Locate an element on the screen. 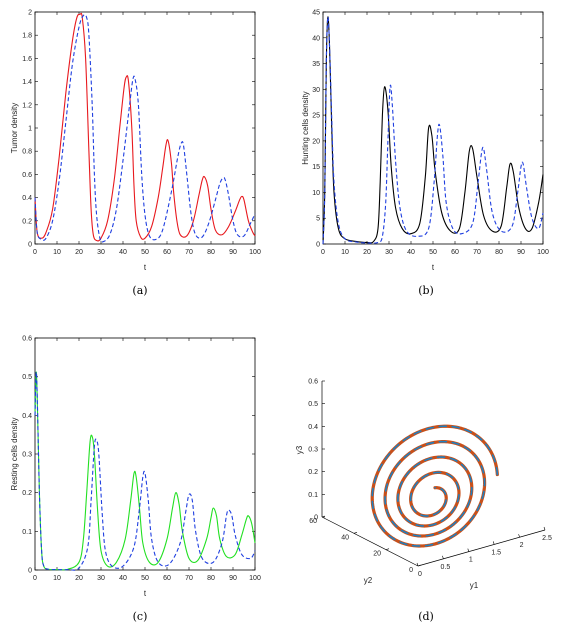 The width and height of the screenshot is (573, 632). panel-b-series-dashed-line is located at coordinates (433, 130).